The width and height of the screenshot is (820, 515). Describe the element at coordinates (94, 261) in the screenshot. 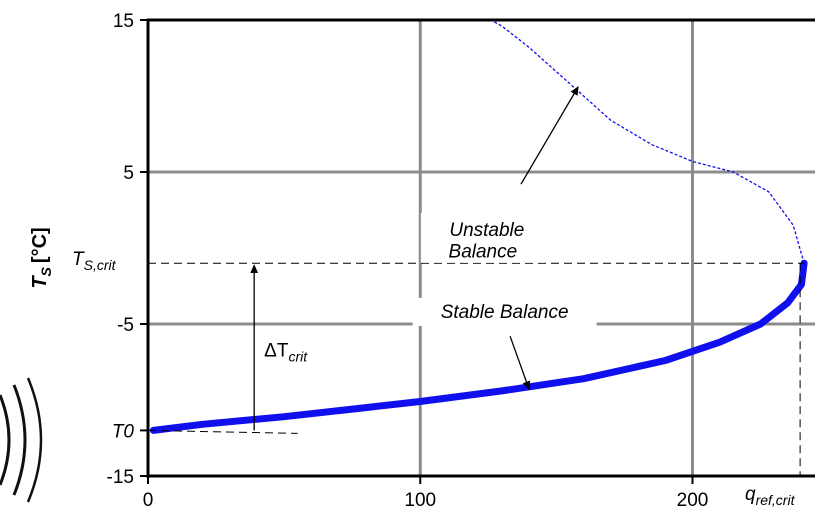

I see `t-crit-label: TS,crit` at that location.